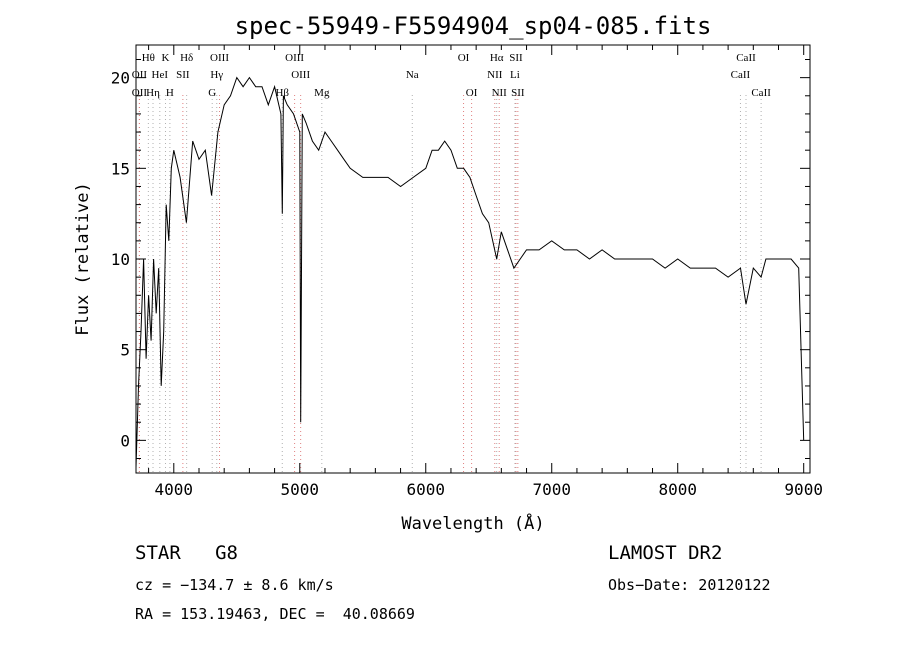 The height and width of the screenshot is (650, 900). I want to click on line-label-13: OIII, so click(300, 75).